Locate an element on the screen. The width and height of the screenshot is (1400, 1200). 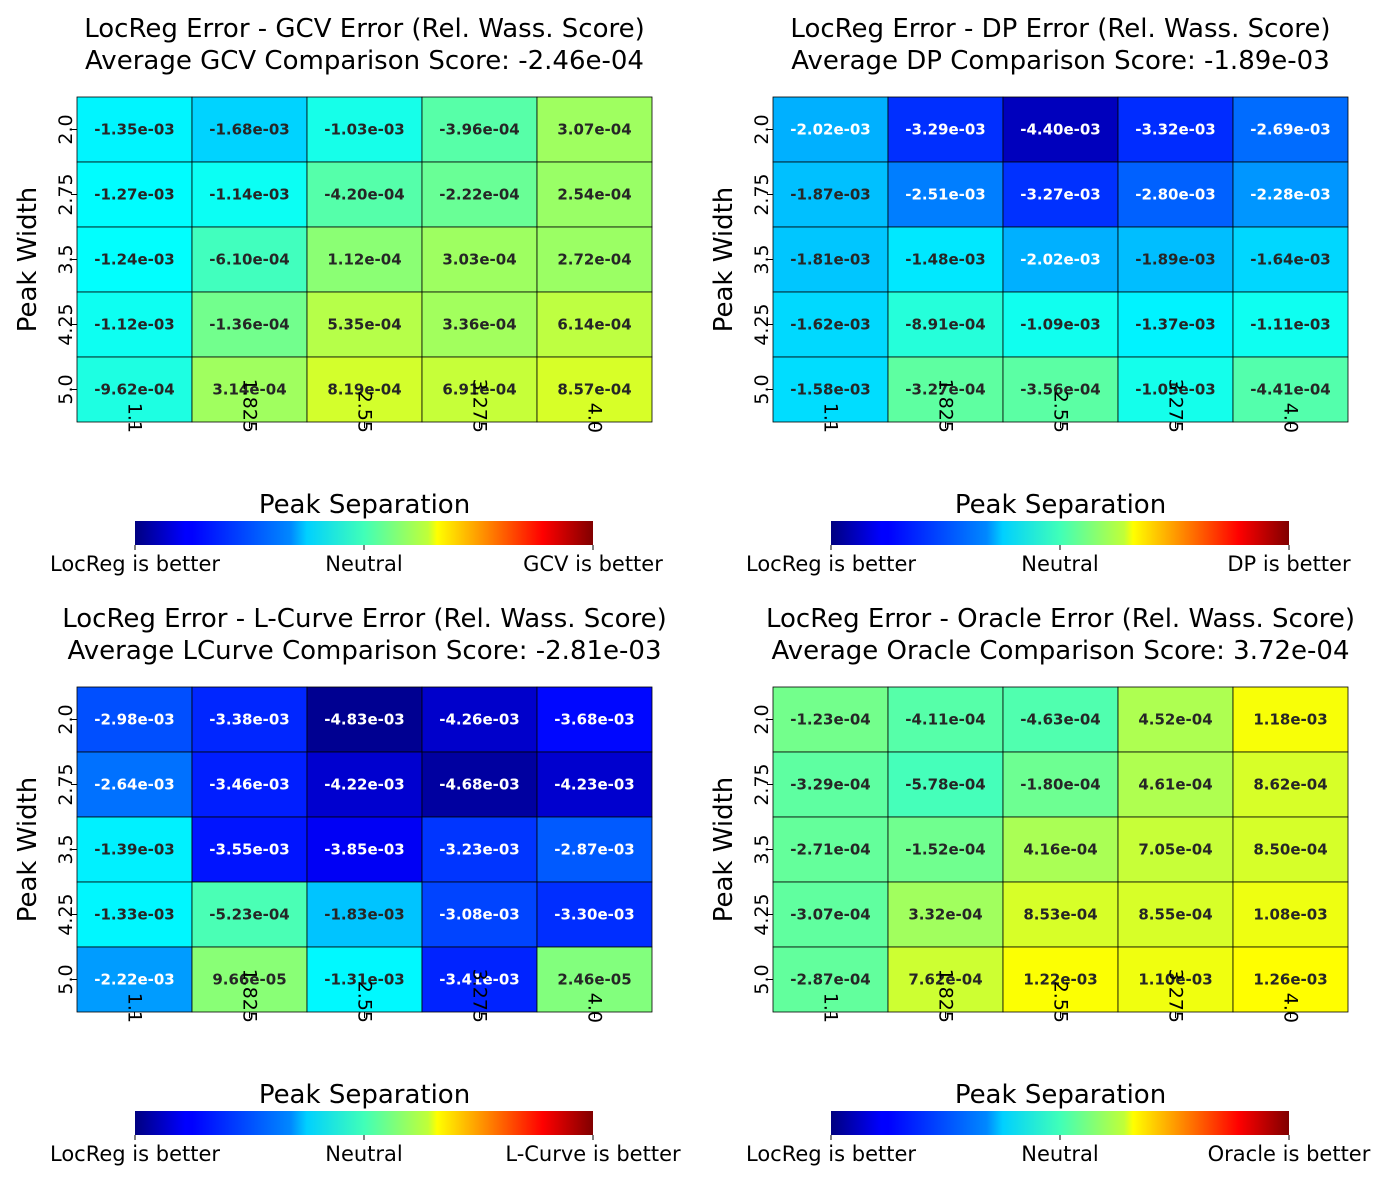
cell-value-label: 8.62e-04 is located at coordinates (1290, 785).